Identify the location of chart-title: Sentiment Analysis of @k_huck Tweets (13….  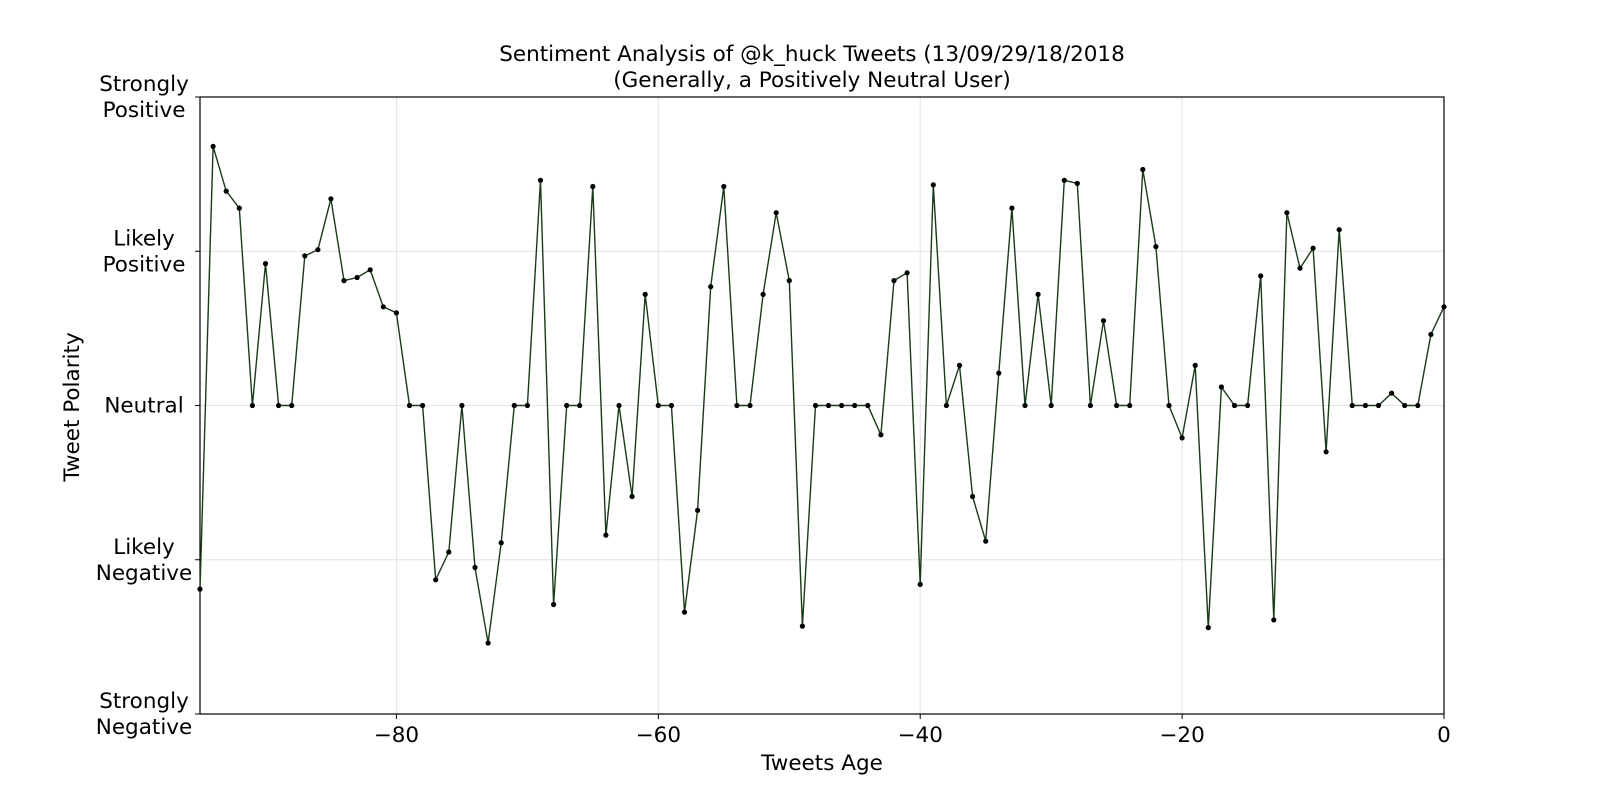
(812, 54).